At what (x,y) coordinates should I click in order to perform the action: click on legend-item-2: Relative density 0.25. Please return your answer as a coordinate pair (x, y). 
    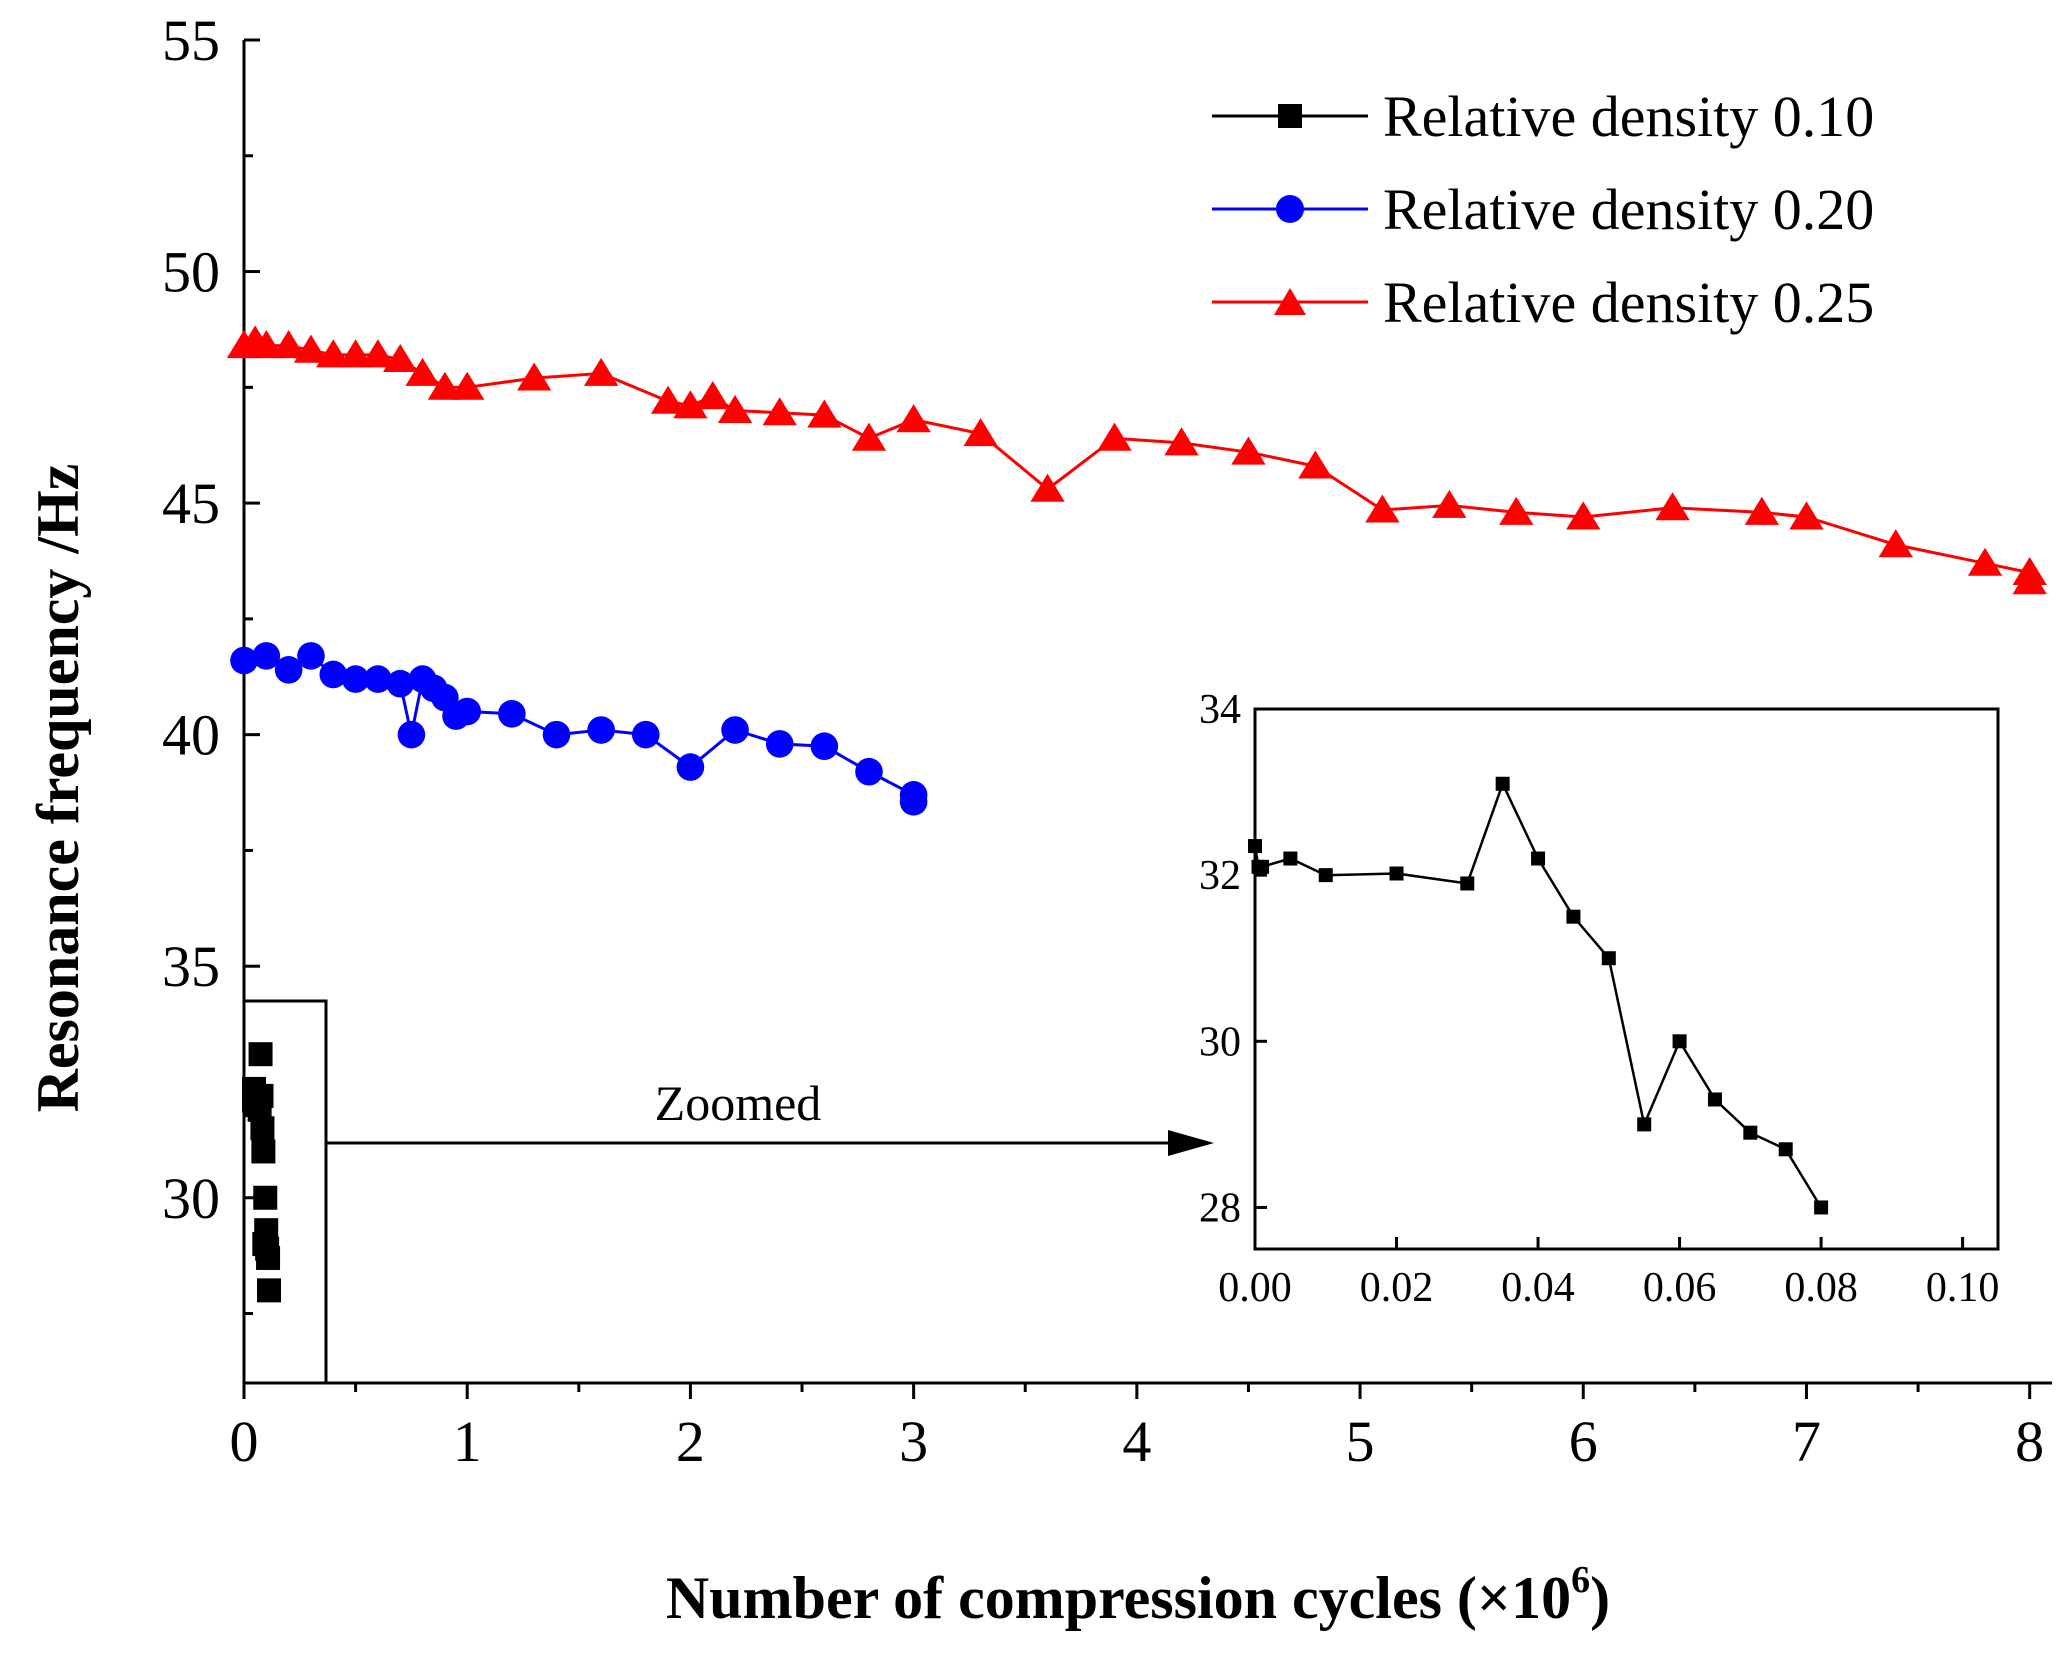
    Looking at the image, I should click on (1543, 302).